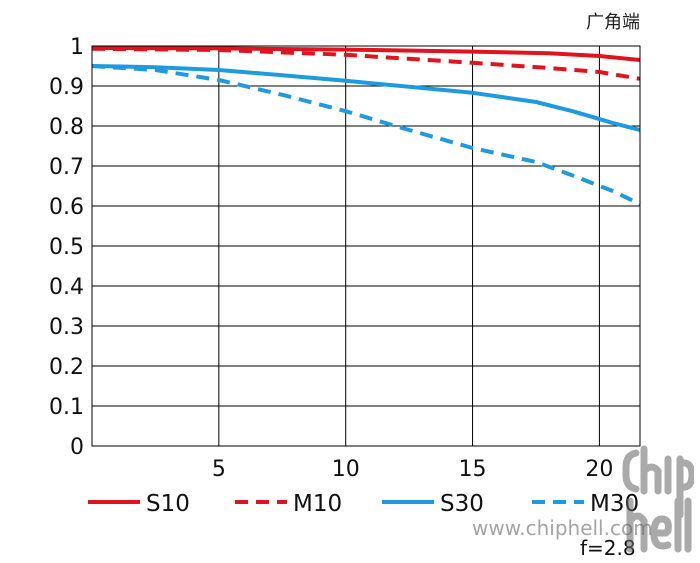 This screenshot has height=563, width=700. What do you see at coordinates (66, 367) in the screenshot?
I see `y-tick-label: 0.2` at bounding box center [66, 367].